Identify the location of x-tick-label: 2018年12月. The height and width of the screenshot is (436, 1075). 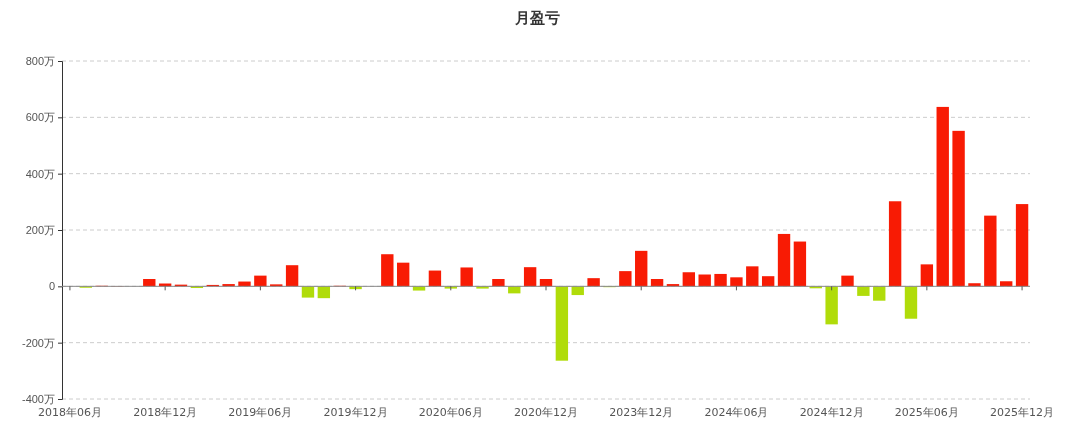
(165, 412).